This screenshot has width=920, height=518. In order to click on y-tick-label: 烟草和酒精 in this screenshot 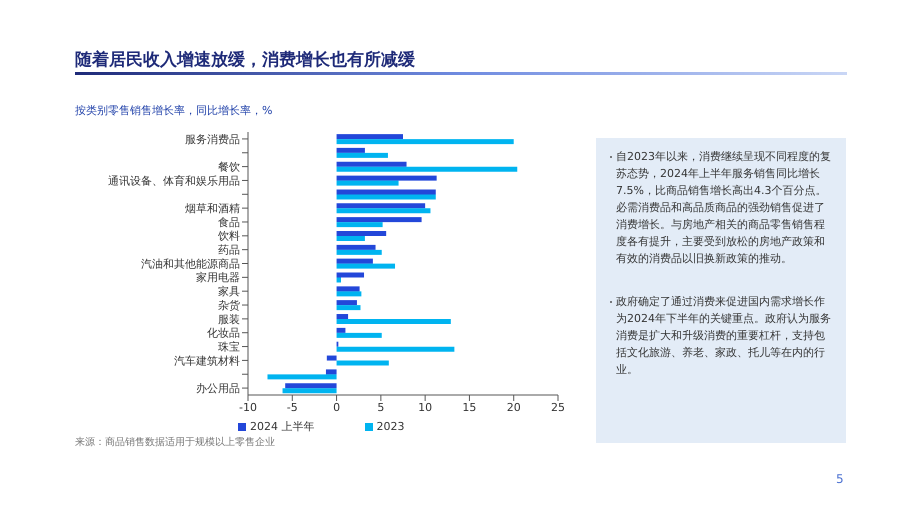, I will do `click(212, 209)`.